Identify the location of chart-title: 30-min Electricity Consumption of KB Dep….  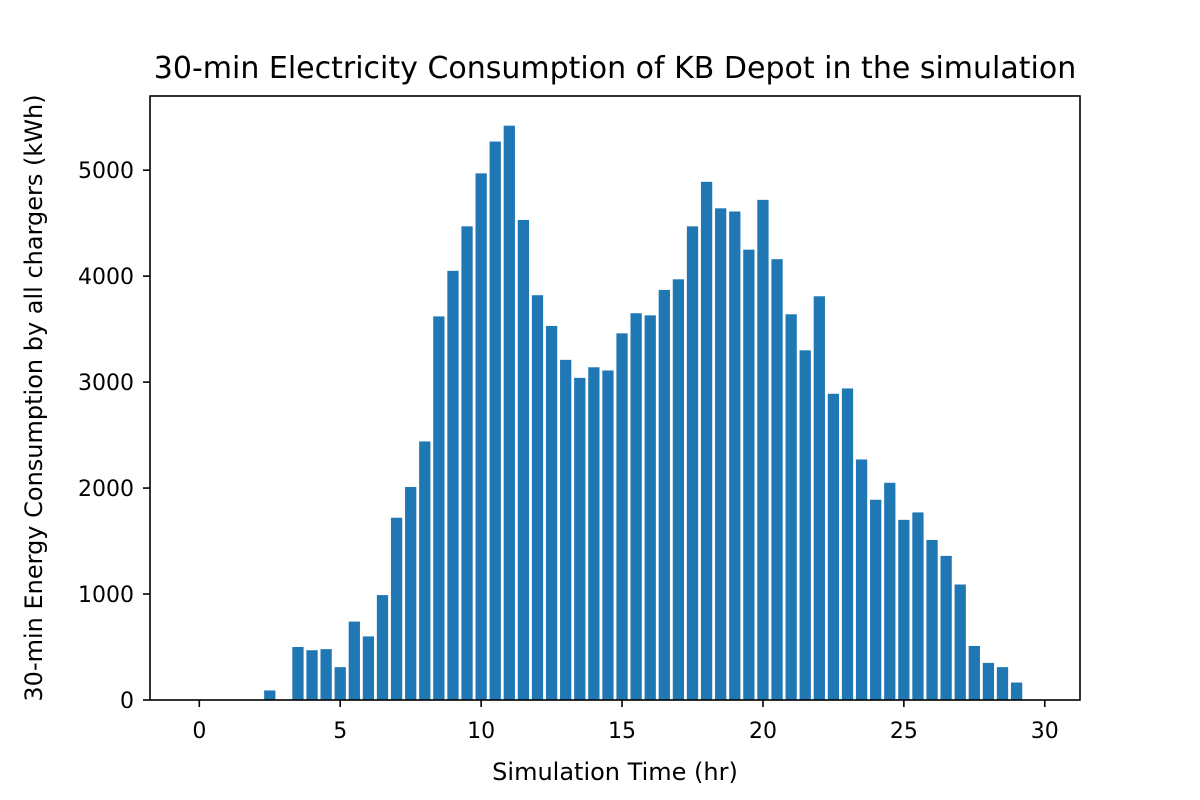
(615, 68).